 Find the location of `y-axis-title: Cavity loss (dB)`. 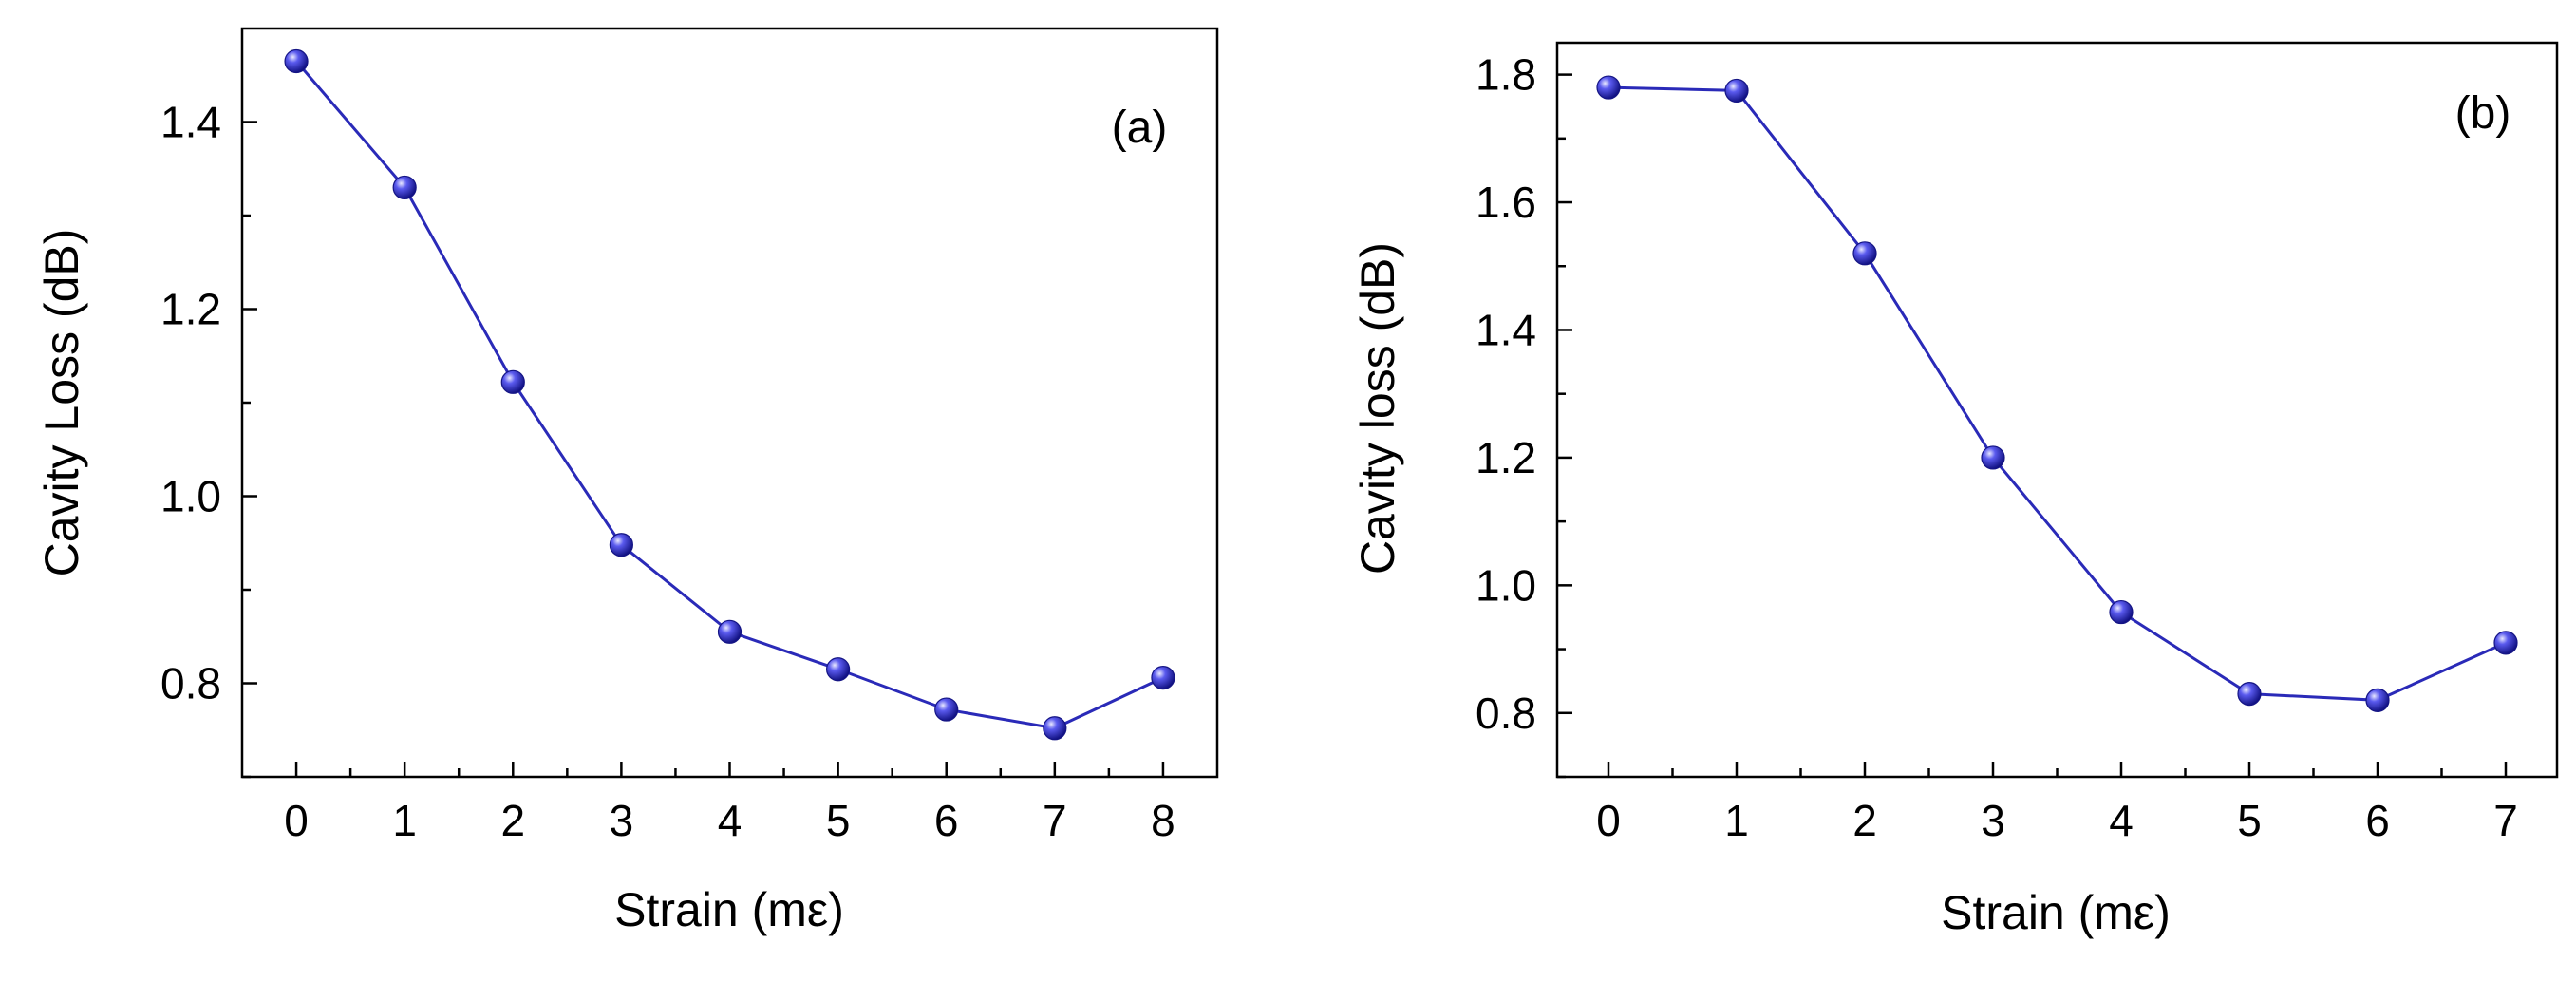

y-axis-title: Cavity loss (dB) is located at coordinates (1377, 408).